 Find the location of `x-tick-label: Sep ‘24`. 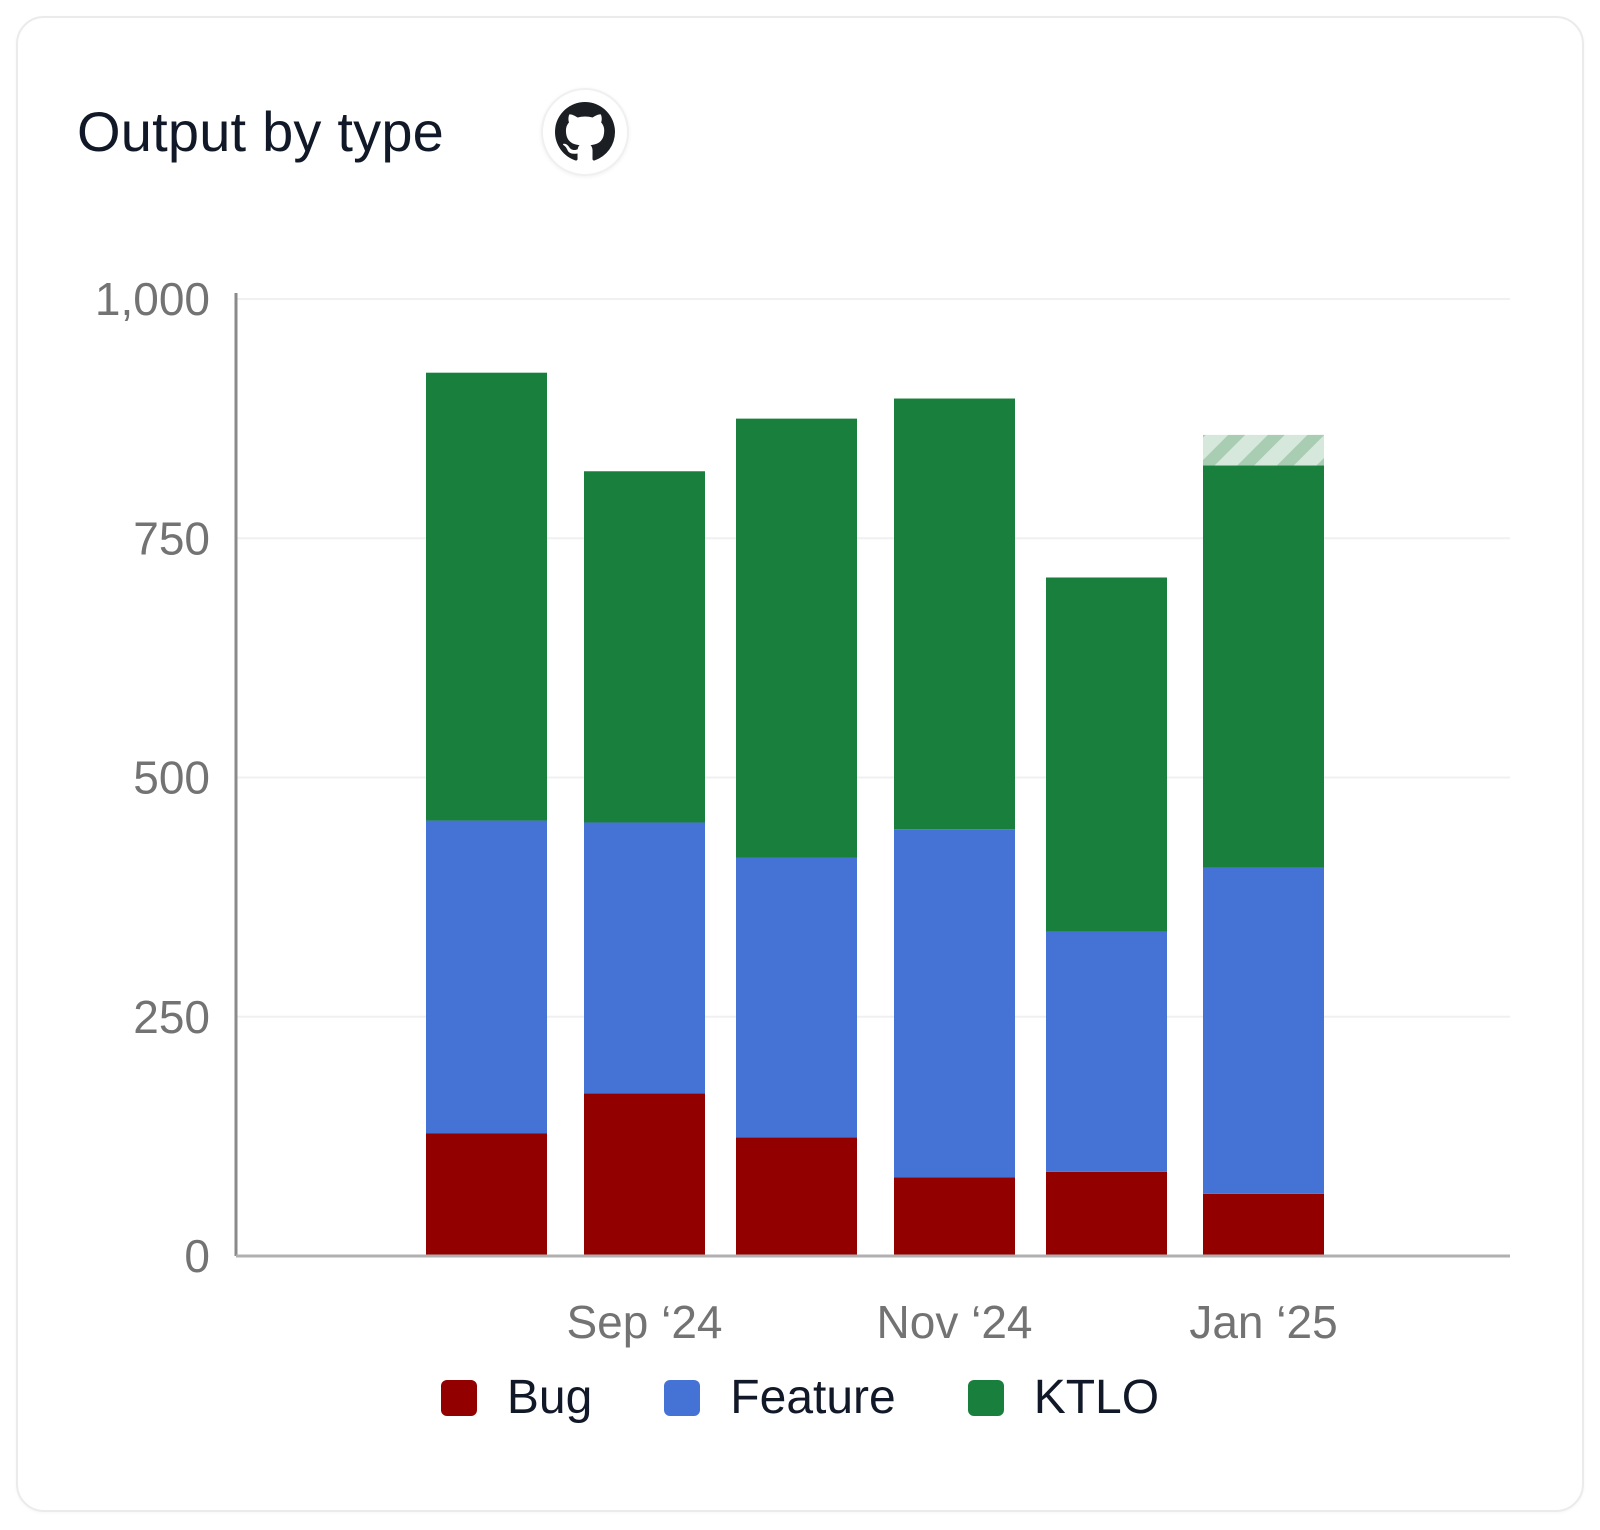

x-tick-label: Sep ‘24 is located at coordinates (644, 1322).